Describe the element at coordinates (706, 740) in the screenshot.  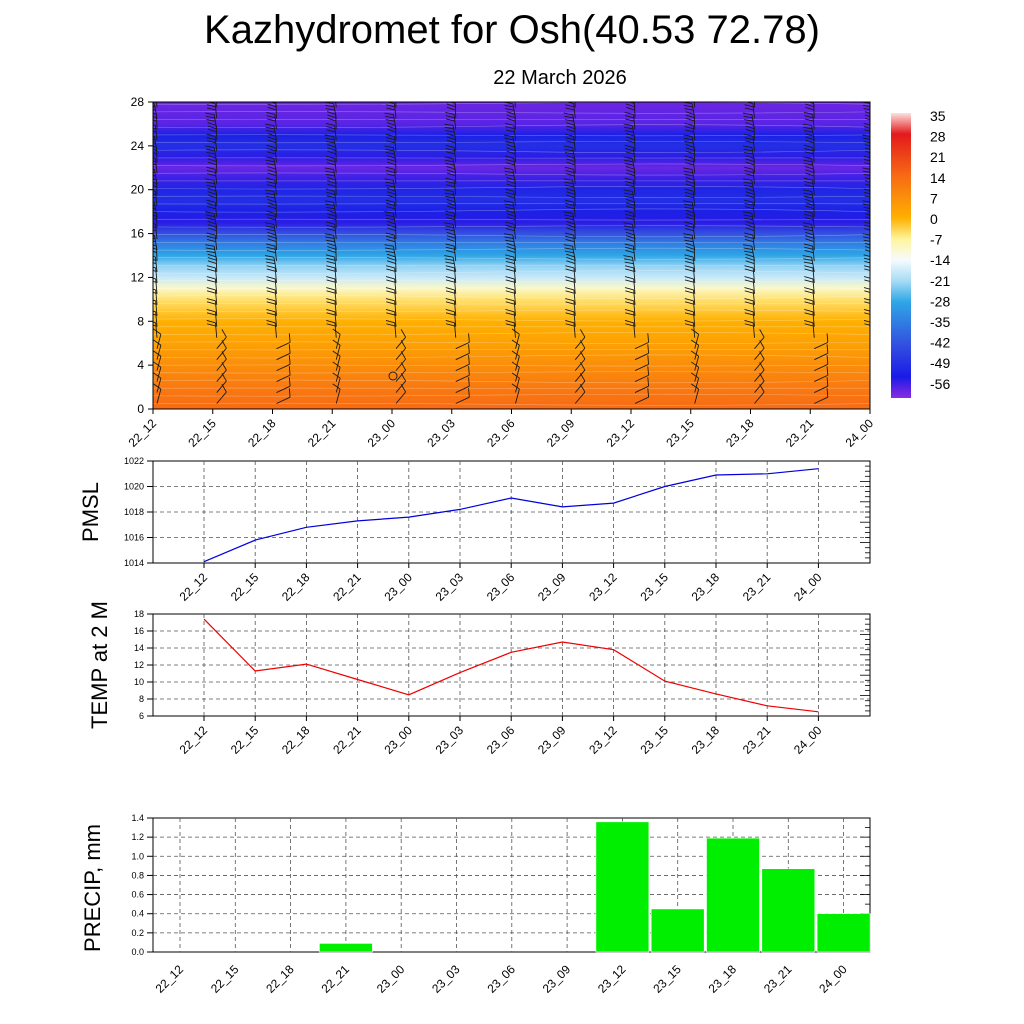
I see `x-tick-label: 23_18` at that location.